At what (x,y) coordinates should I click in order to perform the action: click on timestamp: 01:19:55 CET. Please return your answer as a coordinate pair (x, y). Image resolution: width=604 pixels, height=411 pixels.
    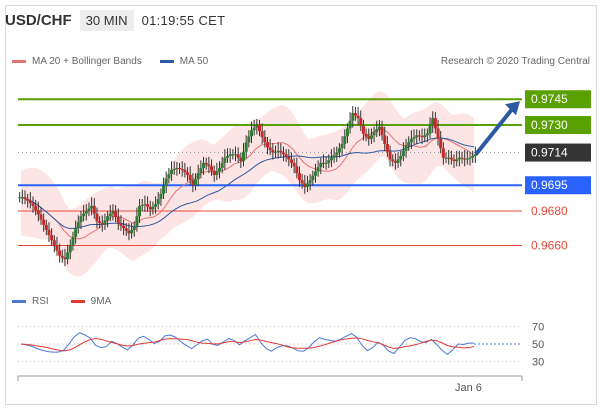
    Looking at the image, I should click on (183, 20).